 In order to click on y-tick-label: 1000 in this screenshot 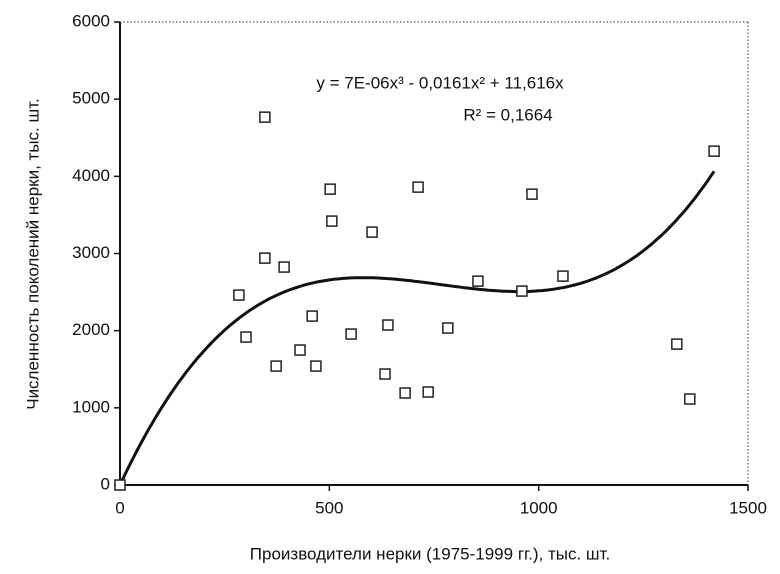, I will do `click(91, 406)`.